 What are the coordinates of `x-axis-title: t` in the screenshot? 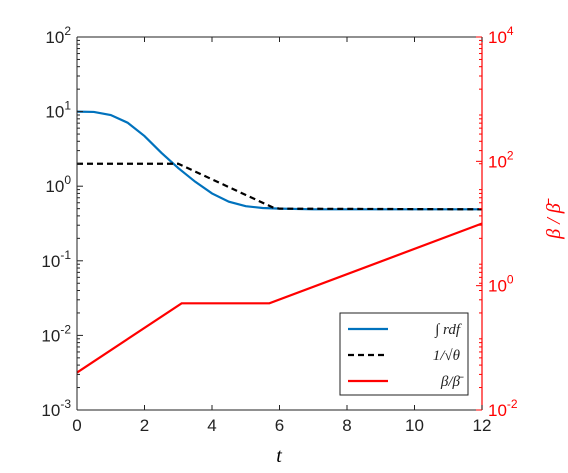 It's located at (279, 456).